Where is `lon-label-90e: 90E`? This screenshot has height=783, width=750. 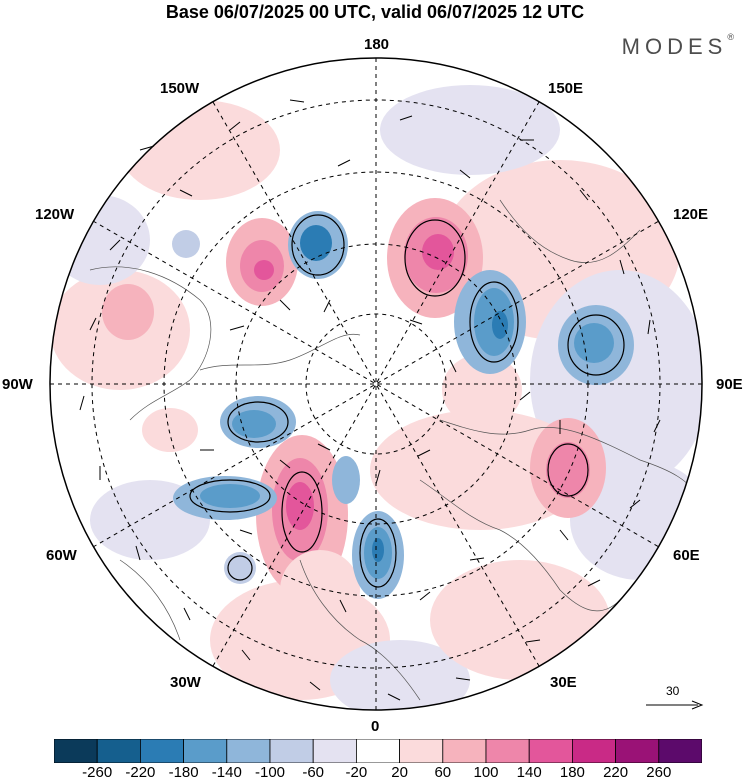
lon-label-90e: 90E is located at coordinates (729, 384).